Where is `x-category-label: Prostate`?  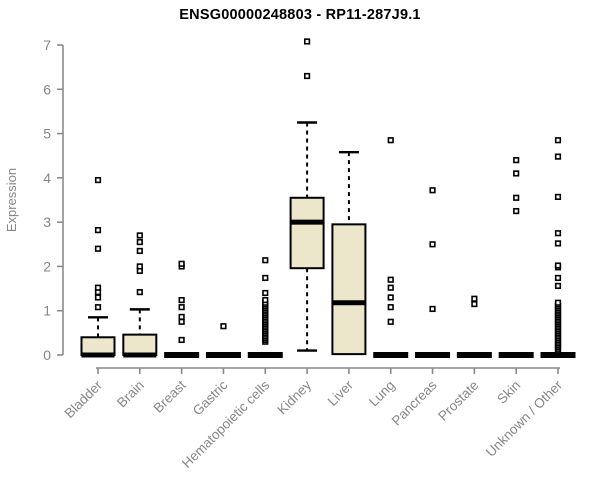
x-category-label: Prostate is located at coordinates (458, 401).